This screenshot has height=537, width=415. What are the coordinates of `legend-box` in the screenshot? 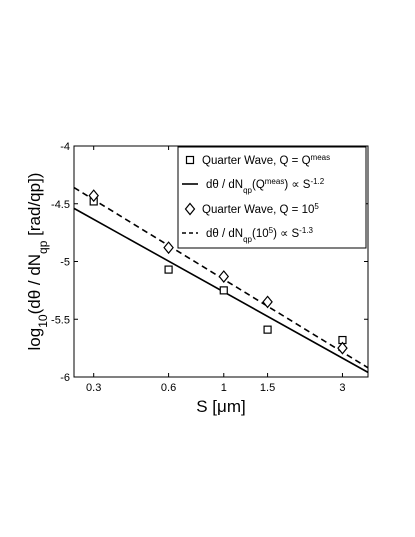 It's located at (272, 197).